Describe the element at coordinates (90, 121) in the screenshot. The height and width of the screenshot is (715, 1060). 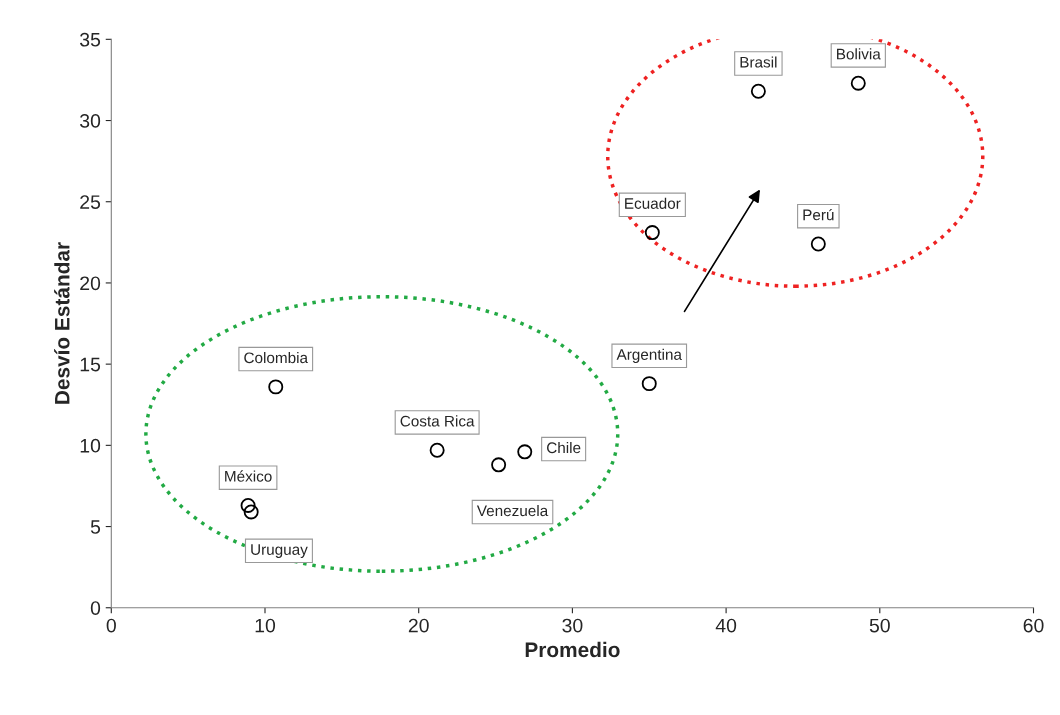
I see `y-tick-label: 30` at that location.